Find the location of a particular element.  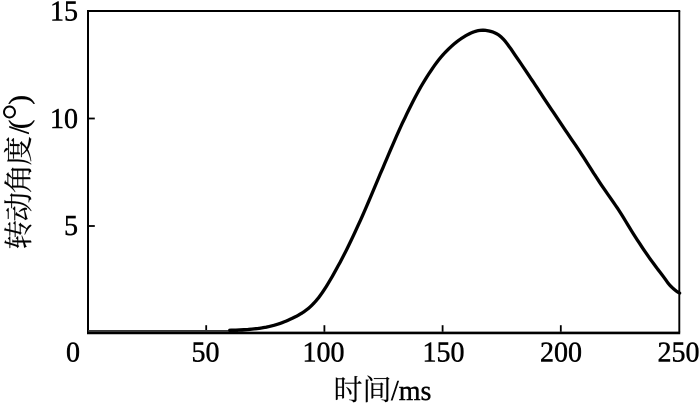

svg-text: 15 is located at coordinates (64, 13).